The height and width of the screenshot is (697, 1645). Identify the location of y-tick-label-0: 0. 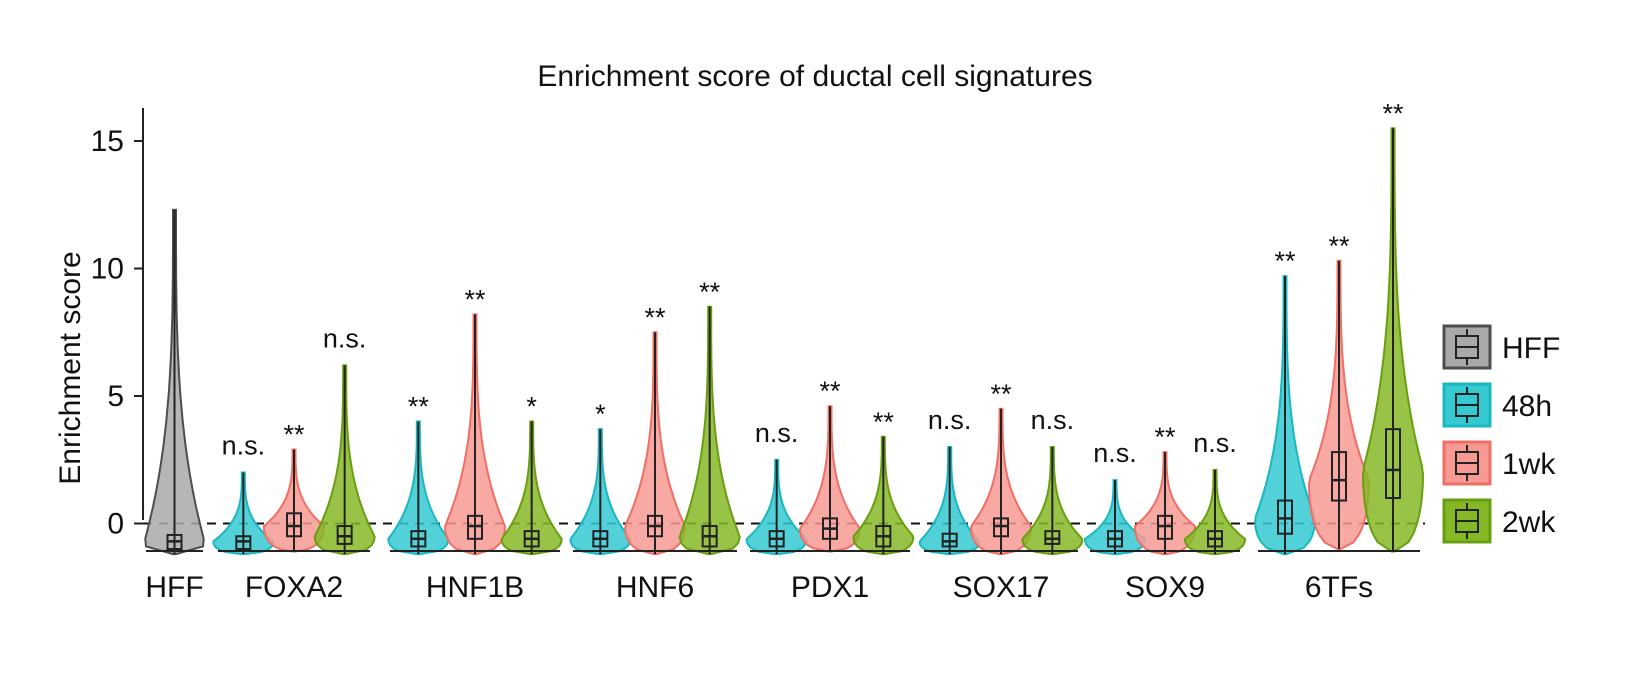
(115, 524).